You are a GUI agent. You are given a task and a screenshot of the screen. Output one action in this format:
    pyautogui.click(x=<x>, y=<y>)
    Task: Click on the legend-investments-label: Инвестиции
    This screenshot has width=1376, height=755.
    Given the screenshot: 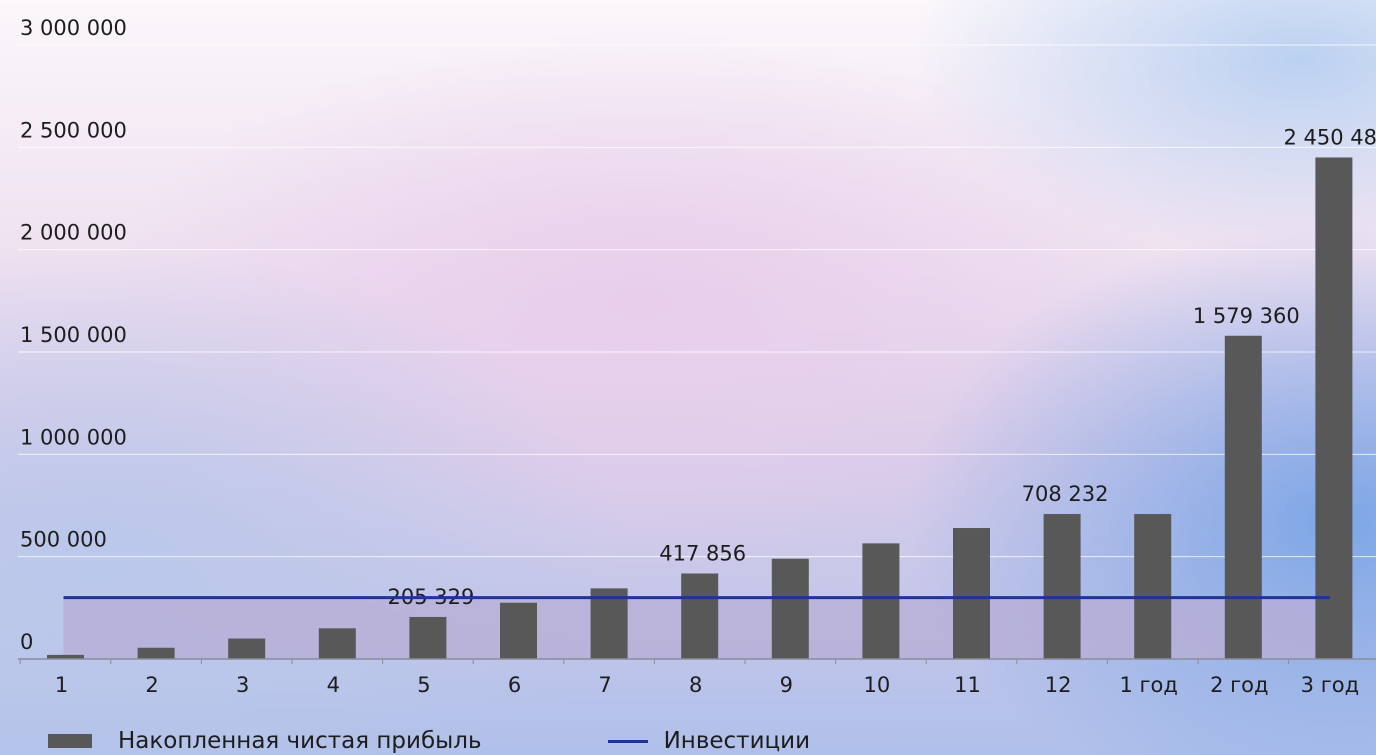 What is the action you would take?
    pyautogui.click(x=737, y=741)
    